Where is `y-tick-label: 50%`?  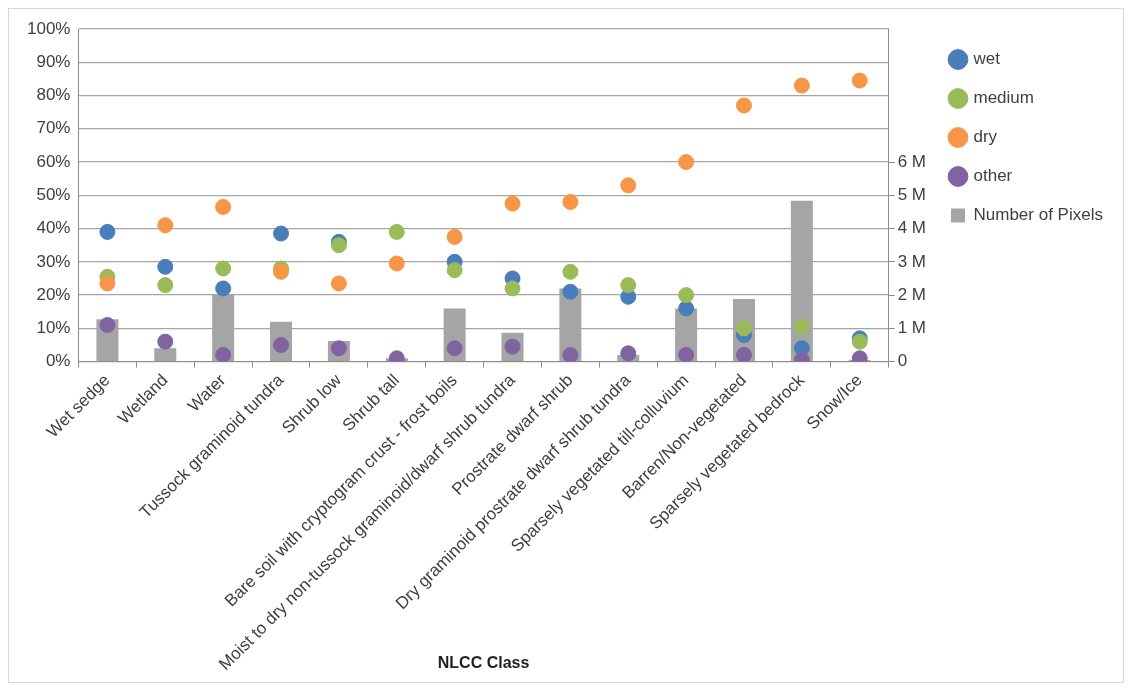
y-tick-label: 50% is located at coordinates (53, 194).